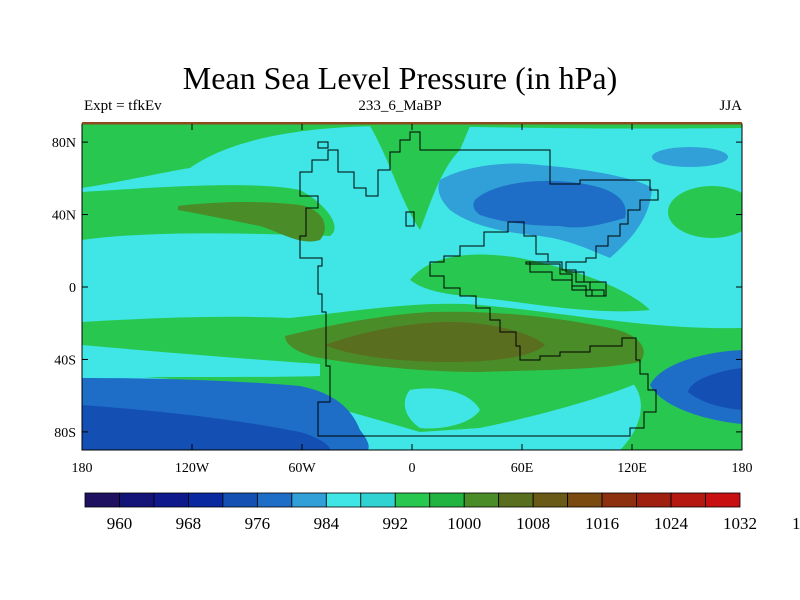 This screenshot has height=600, width=800. What do you see at coordinates (65, 433) in the screenshot?
I see `lat-tick-label: 80S` at bounding box center [65, 433].